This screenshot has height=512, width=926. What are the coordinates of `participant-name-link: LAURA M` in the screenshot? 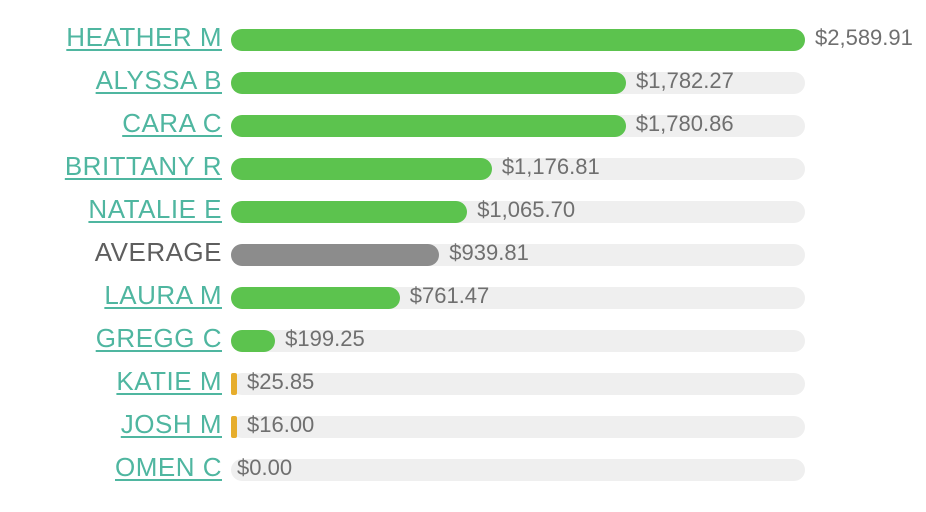 It's located at (163, 295).